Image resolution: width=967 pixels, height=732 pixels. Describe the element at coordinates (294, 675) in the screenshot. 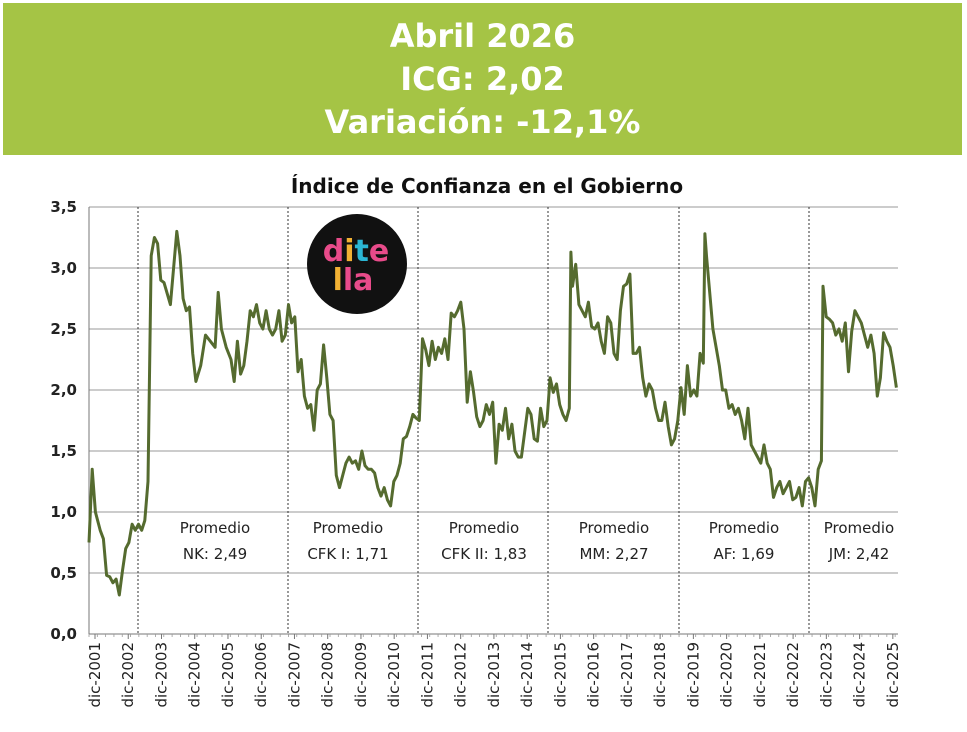

I see `x-tick-label: dic-2007` at that location.